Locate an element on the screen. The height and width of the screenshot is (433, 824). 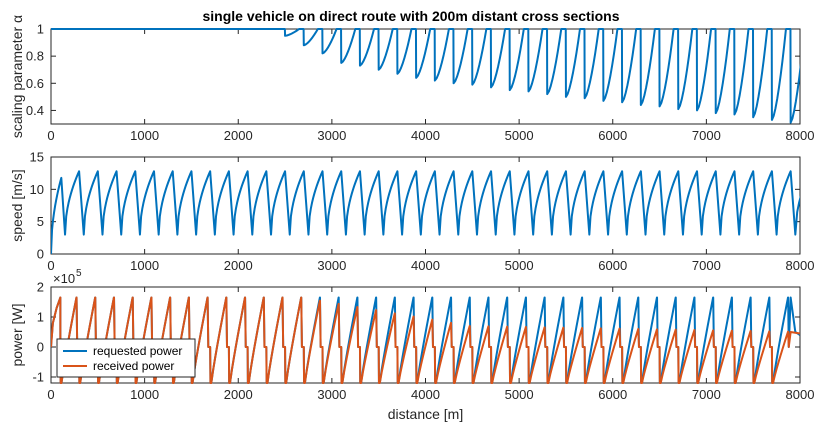
y-exponent-label: ×10 is located at coordinates (64, 278).